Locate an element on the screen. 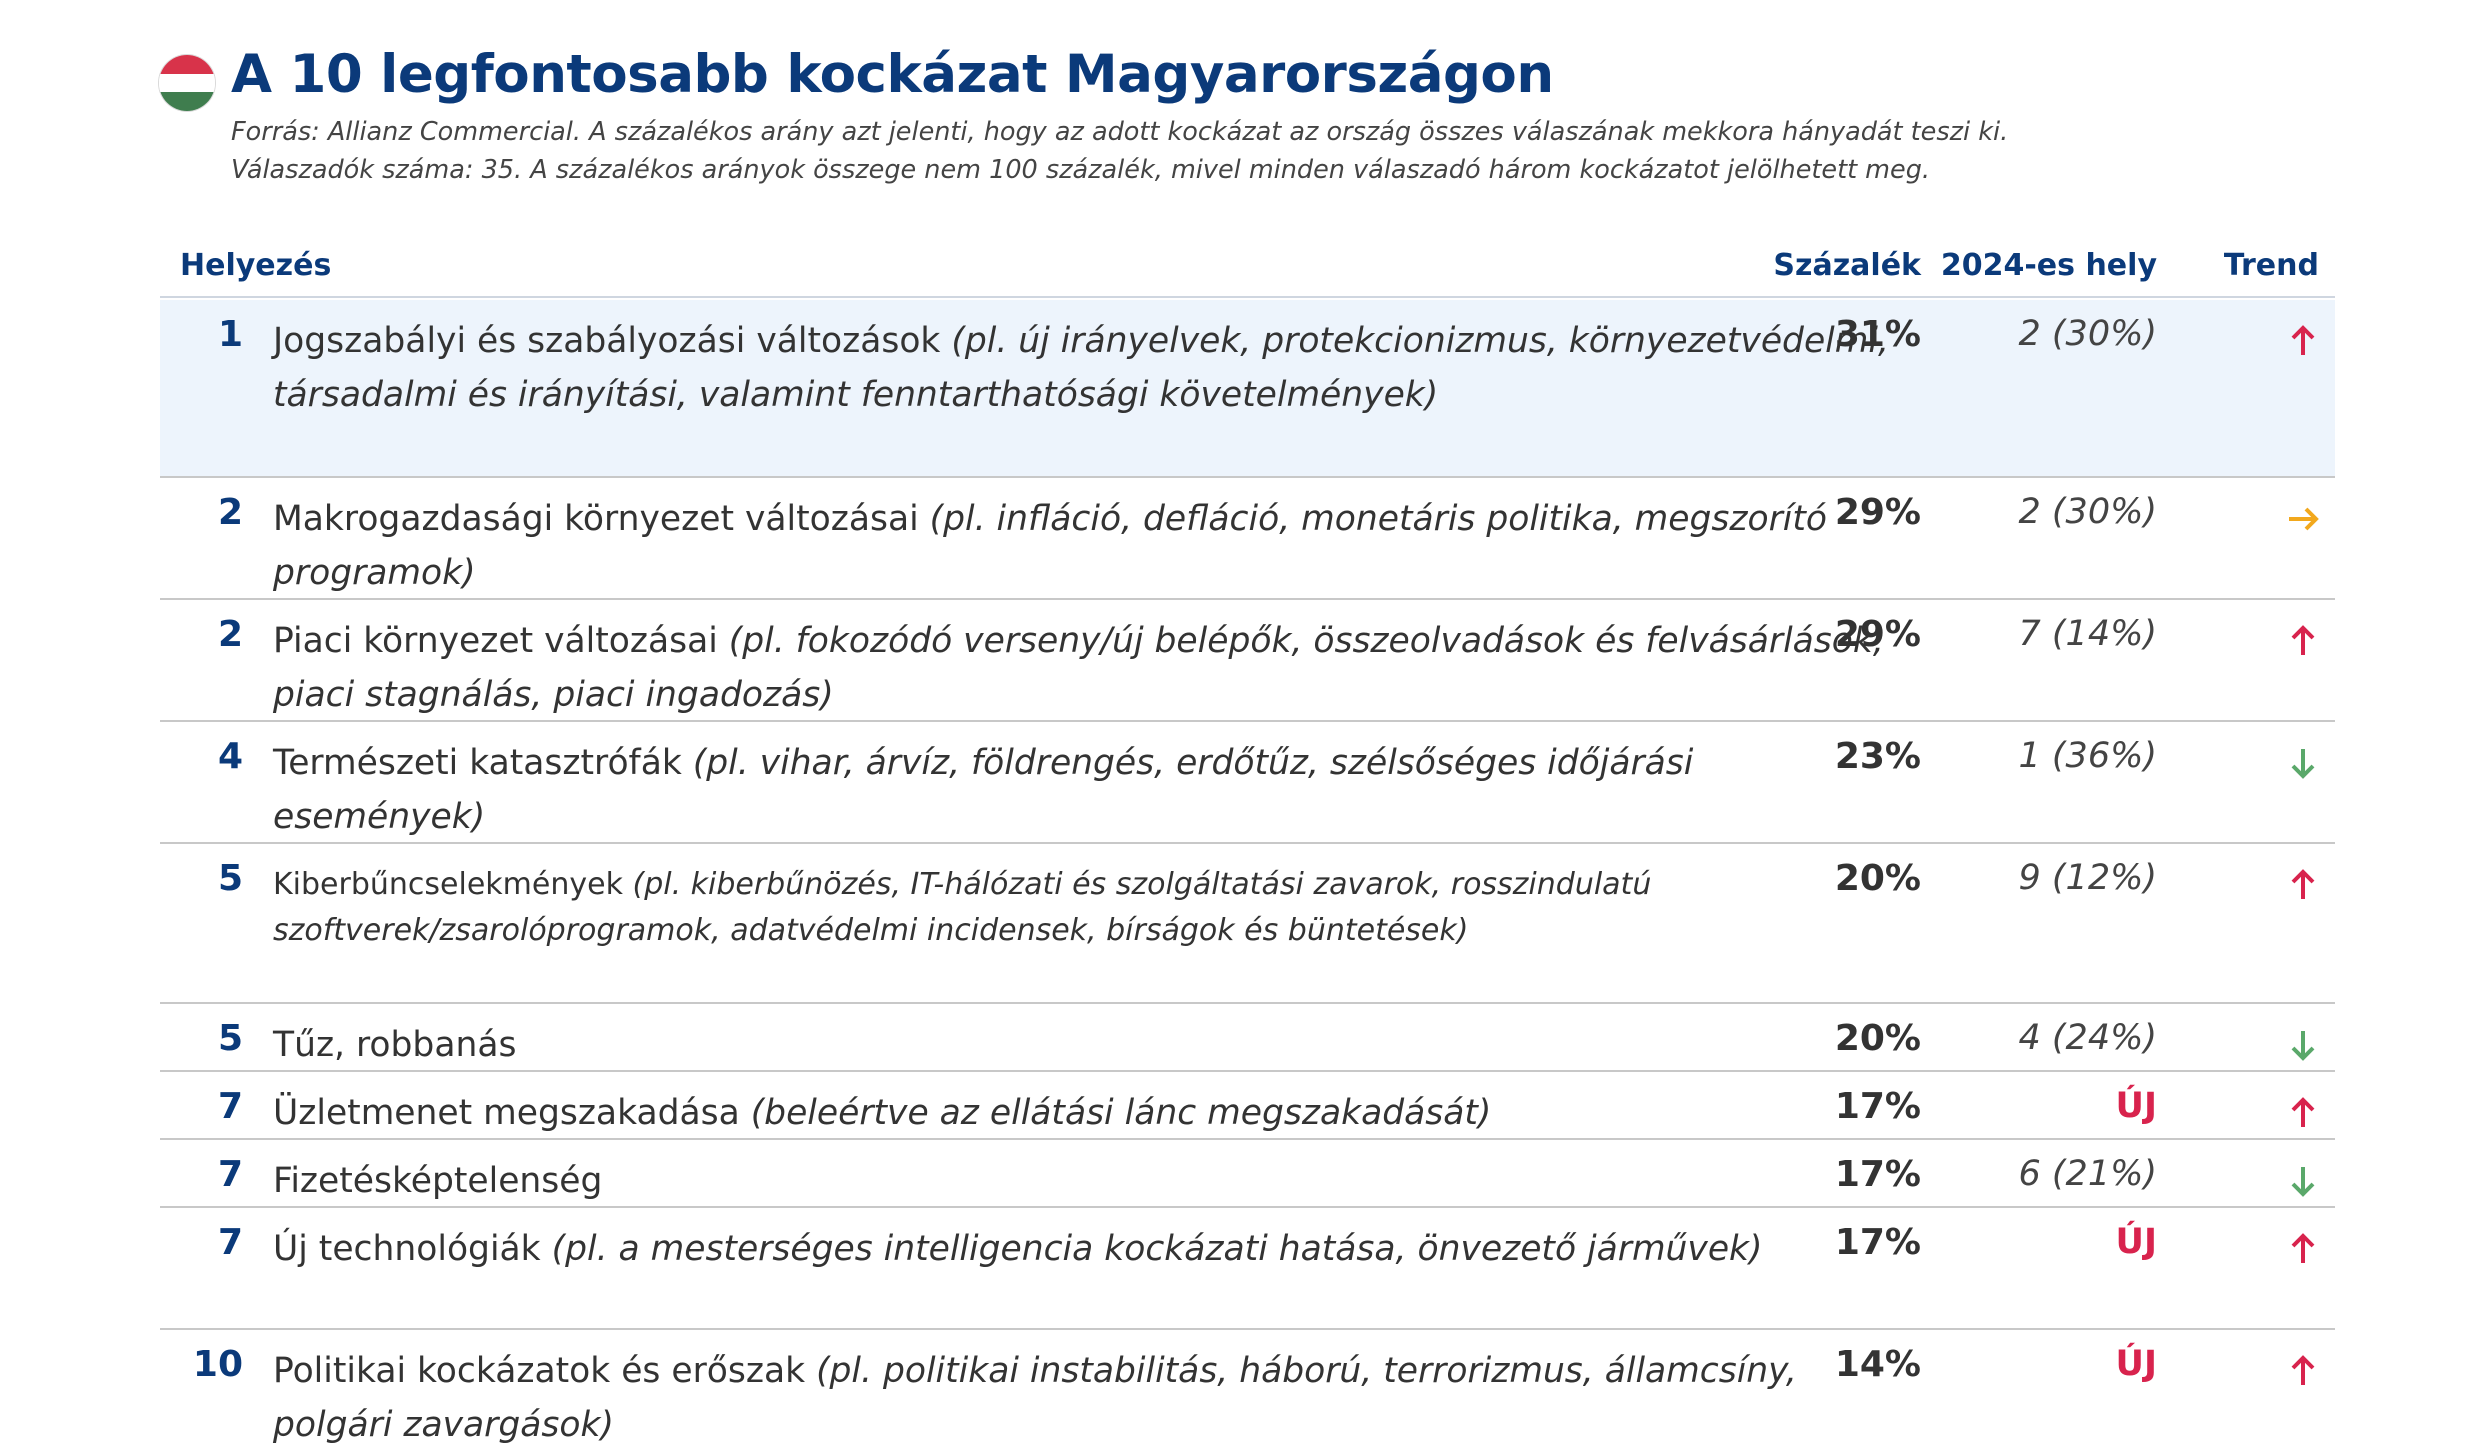  previous-rank: 9 (12%) is located at coordinates (2088, 878).